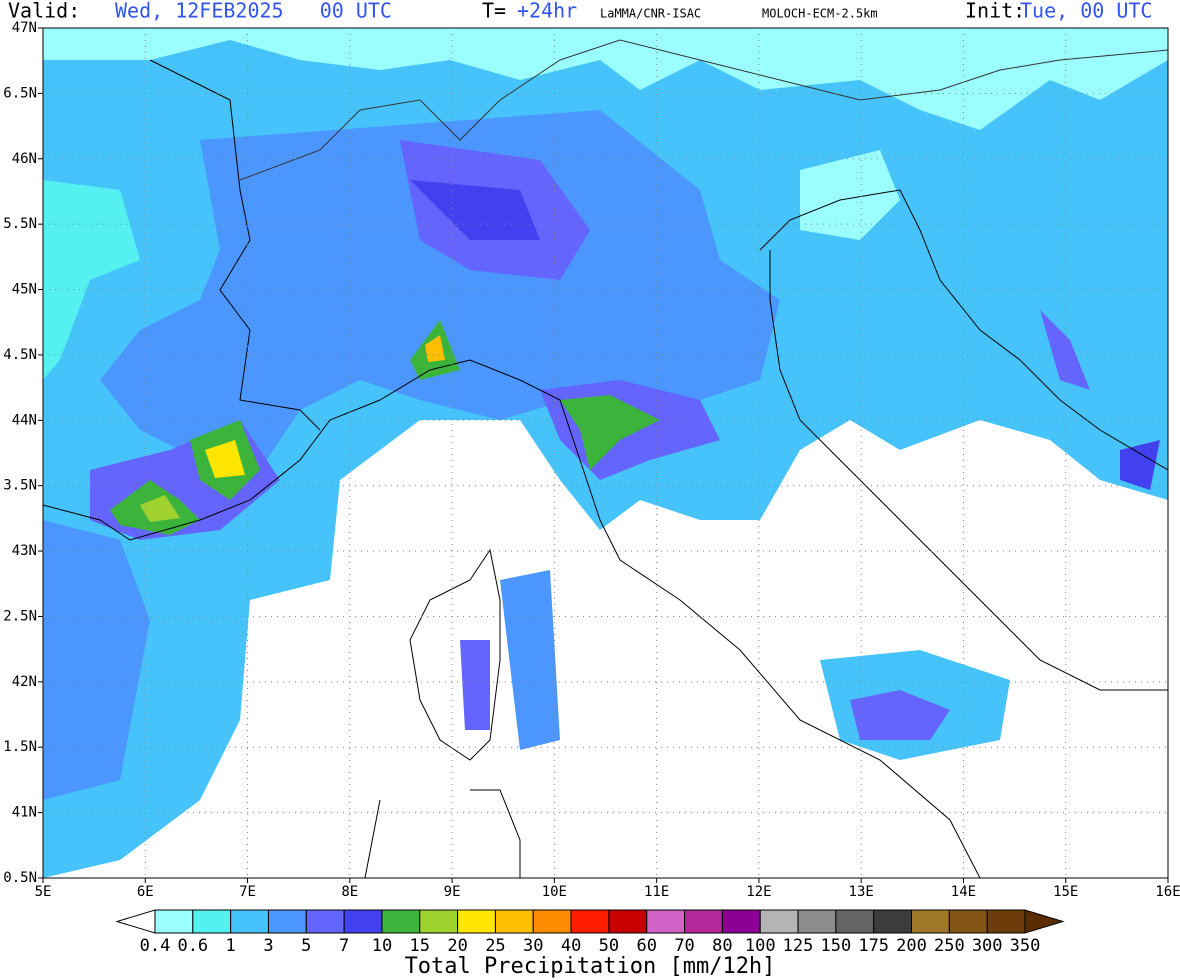 This screenshot has width=1180, height=980. Describe the element at coordinates (344, 946) in the screenshot. I see `colorbar-label: 7` at that location.